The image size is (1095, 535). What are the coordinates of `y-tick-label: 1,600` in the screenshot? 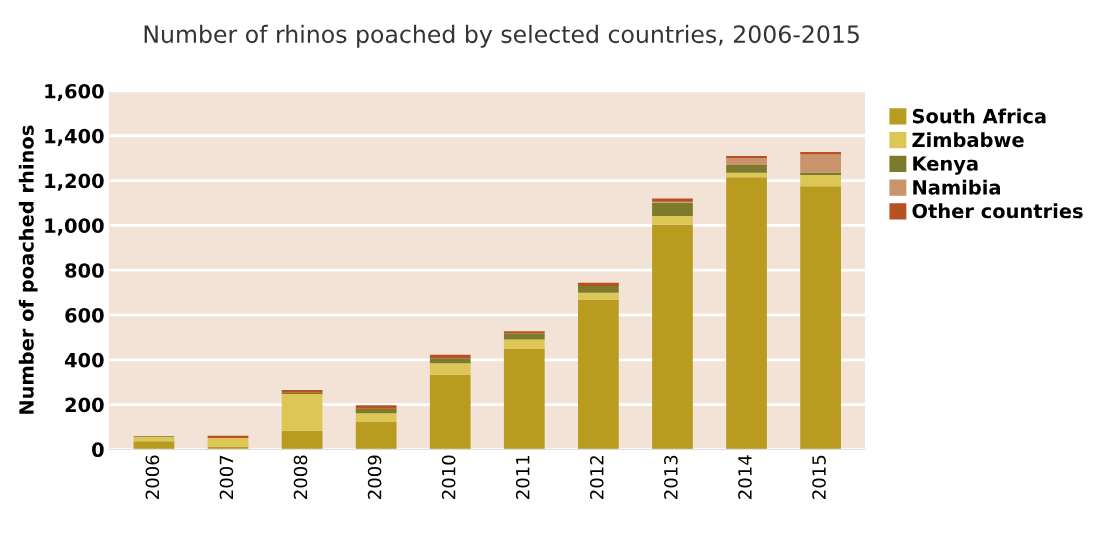 It's located at (74, 92).